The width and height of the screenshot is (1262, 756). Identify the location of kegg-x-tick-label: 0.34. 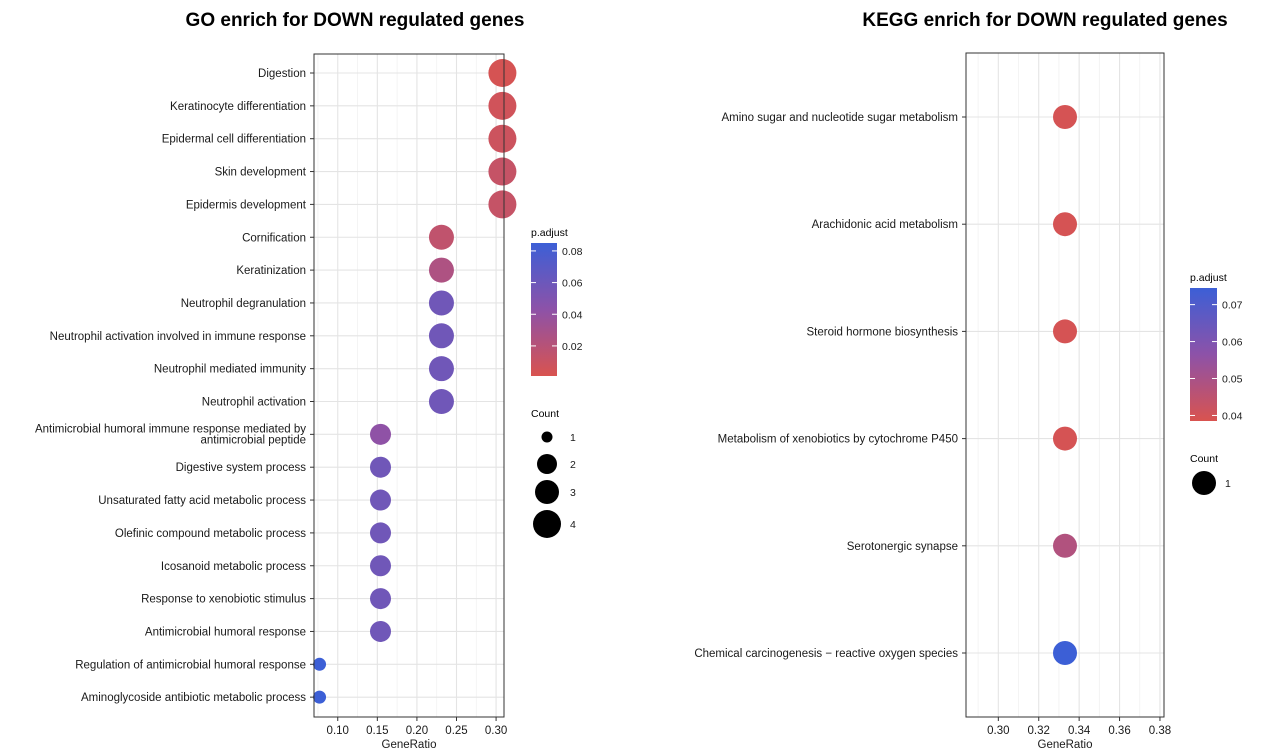
(1079, 731).